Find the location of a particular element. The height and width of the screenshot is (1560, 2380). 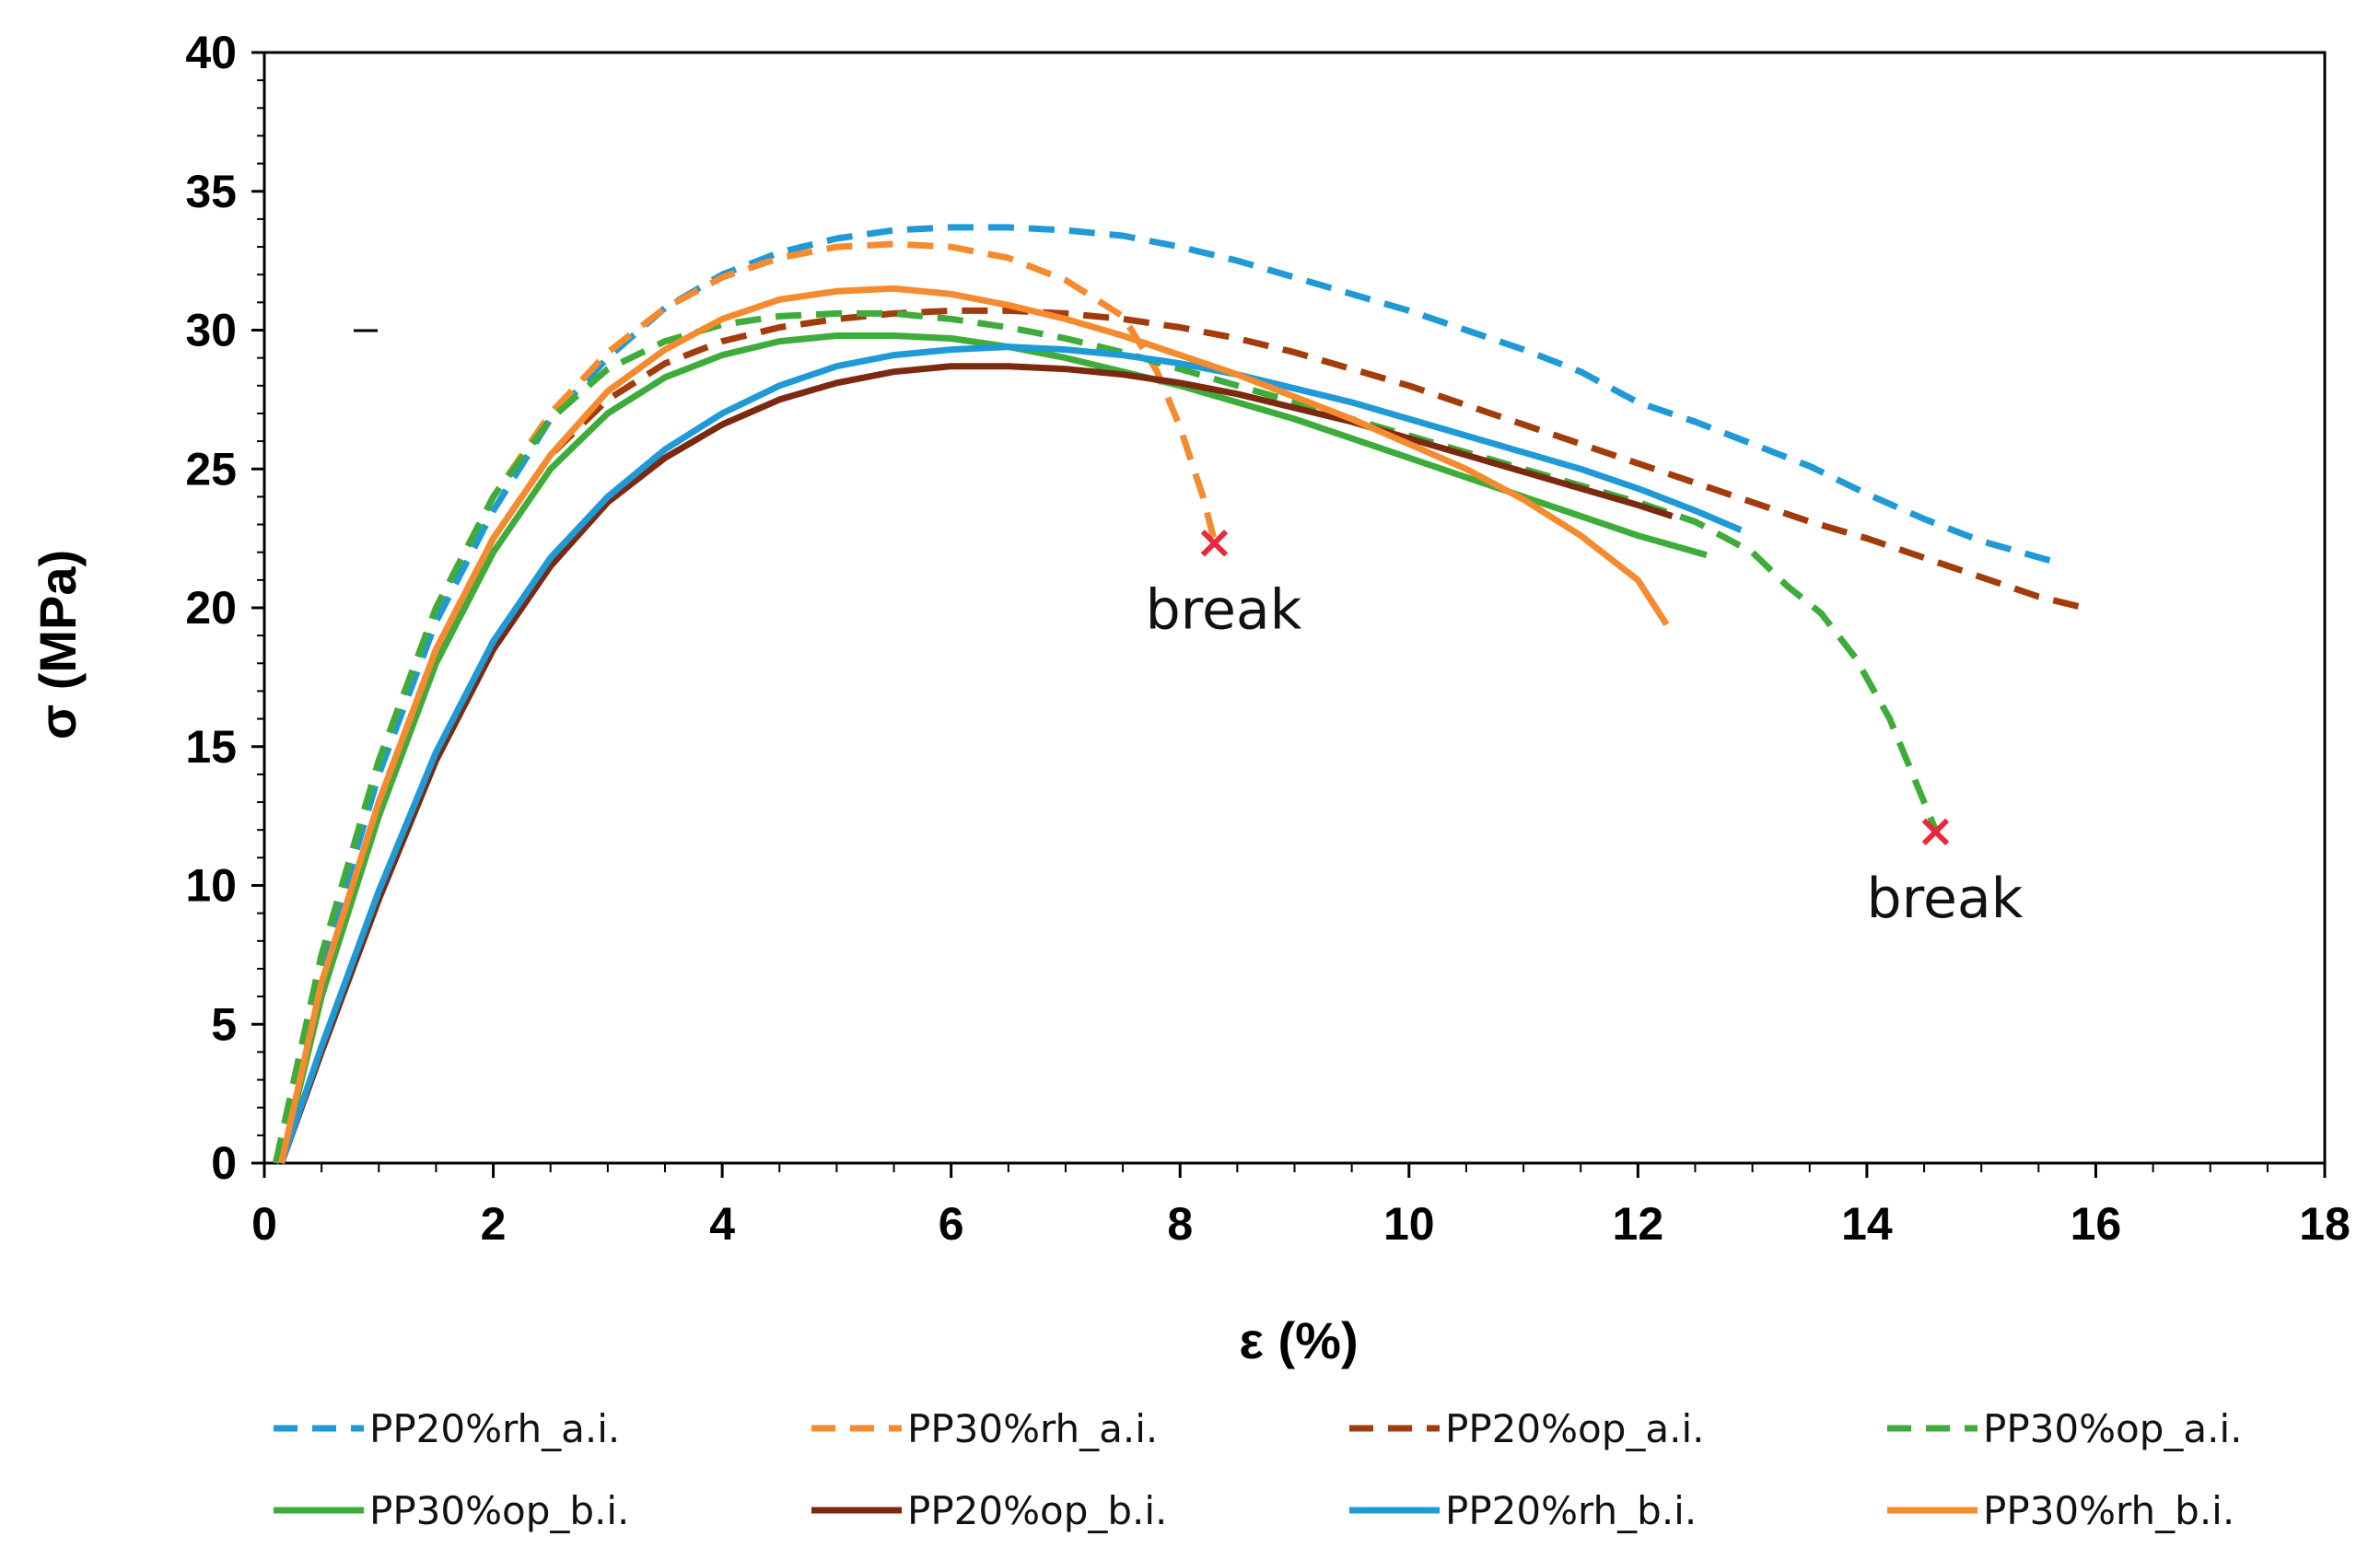

y-axis-title: σ (MPa) is located at coordinates (58, 644).